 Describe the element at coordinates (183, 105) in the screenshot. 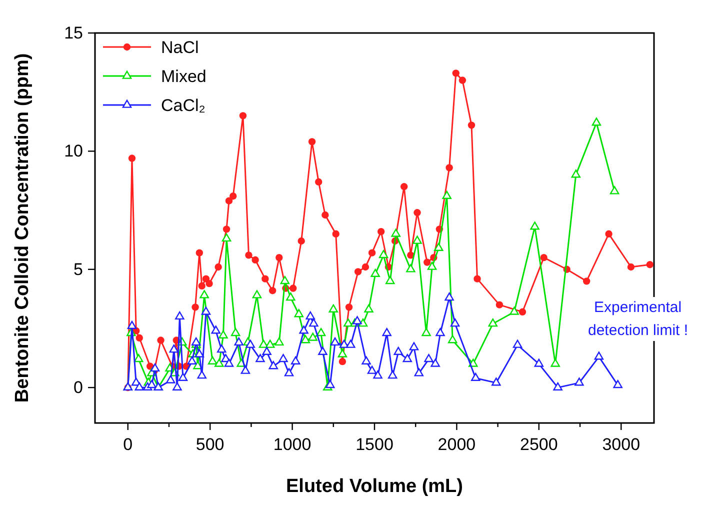

I see `legend-label: CaCl₂` at that location.